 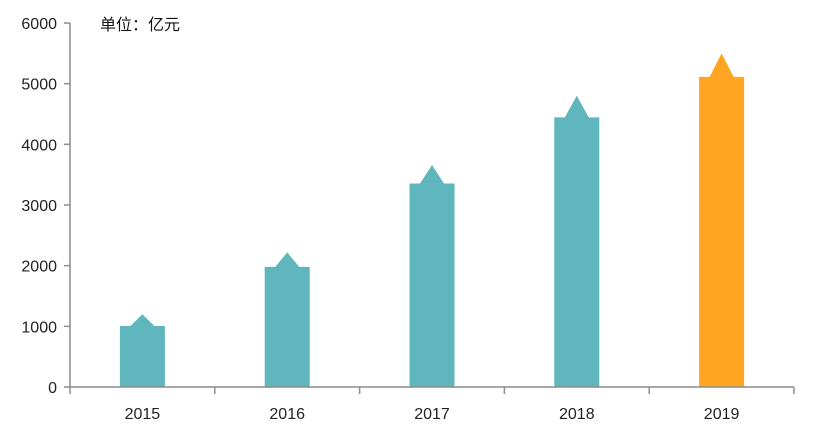 What do you see at coordinates (143, 414) in the screenshot?
I see `x-tick-label: 2015` at bounding box center [143, 414].